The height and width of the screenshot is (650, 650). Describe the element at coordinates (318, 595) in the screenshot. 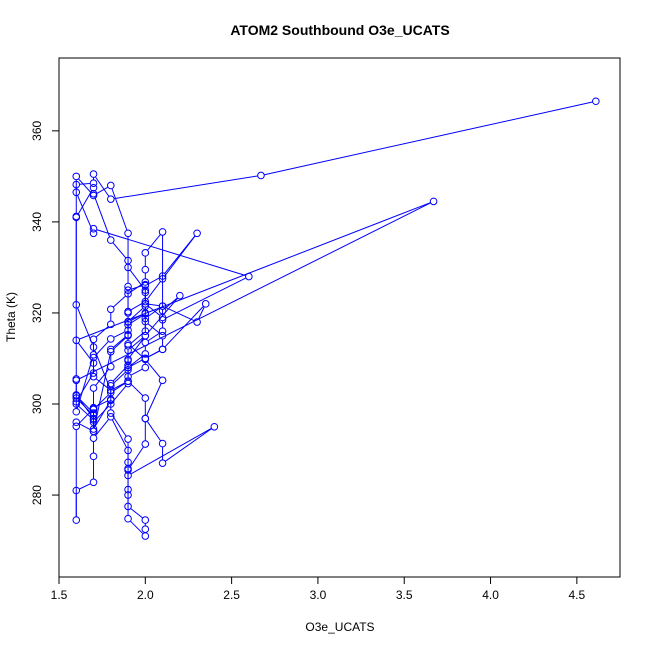

I see `x-tick-label: 3.0` at that location.